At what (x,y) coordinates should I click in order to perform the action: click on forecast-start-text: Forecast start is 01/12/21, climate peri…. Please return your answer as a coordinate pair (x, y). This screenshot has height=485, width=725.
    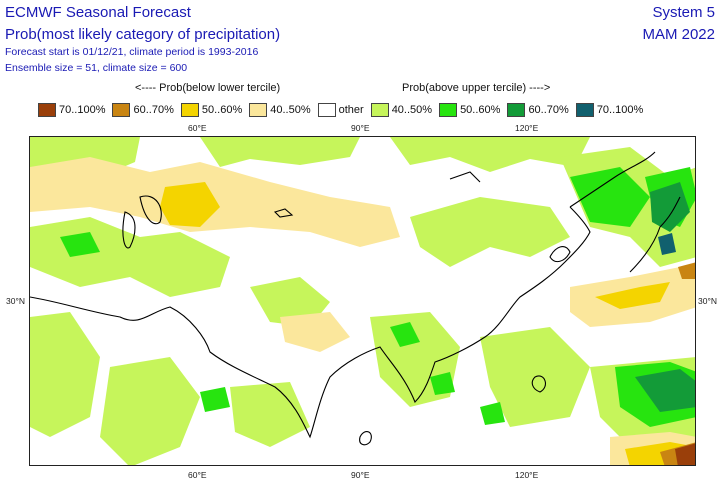
    Looking at the image, I should click on (132, 52).